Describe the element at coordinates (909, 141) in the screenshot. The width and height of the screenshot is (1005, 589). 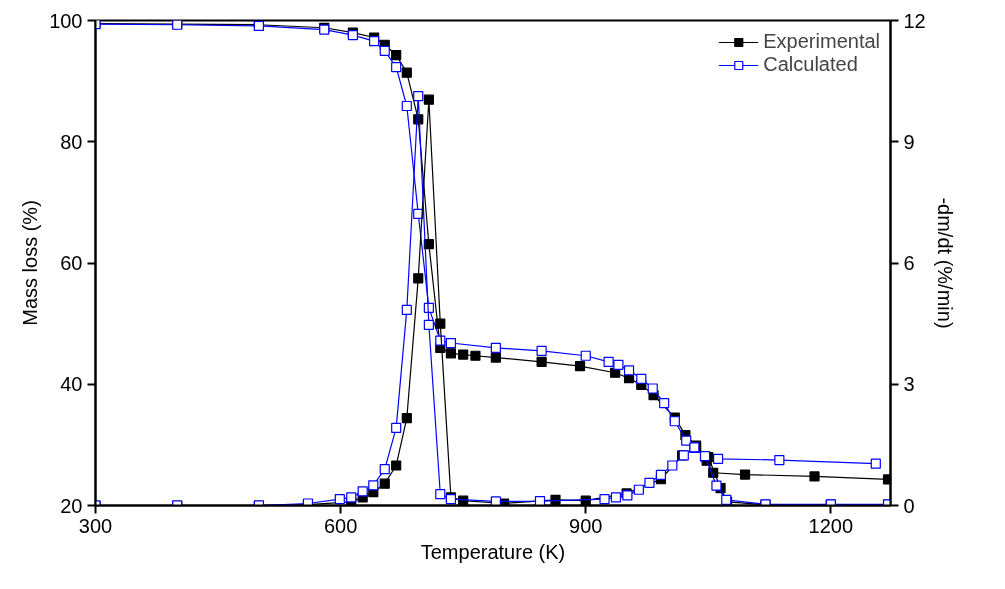
I see `y2-tick-label: 9` at that location.